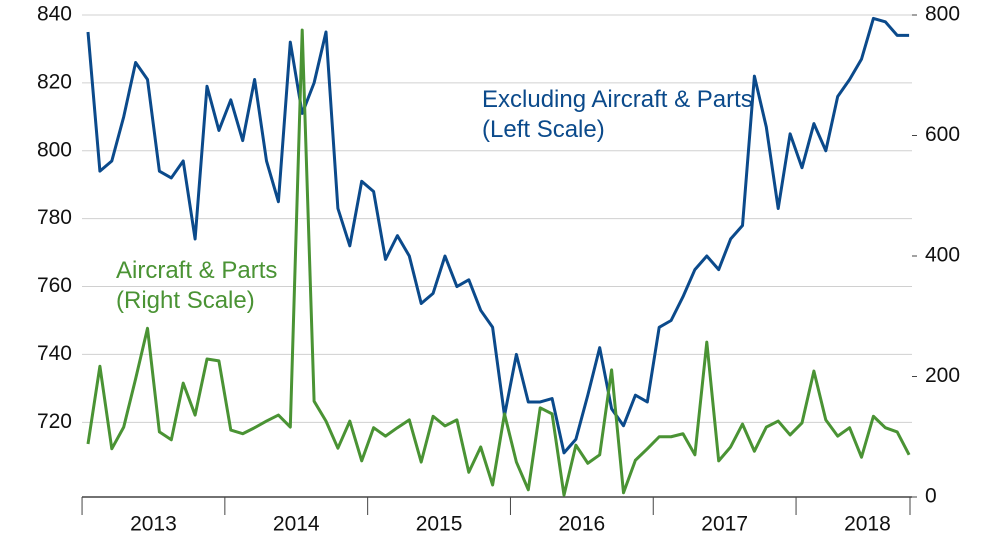 The image size is (1000, 544). What do you see at coordinates (54, 421) in the screenshot?
I see `y-tick-label: 720` at bounding box center [54, 421].